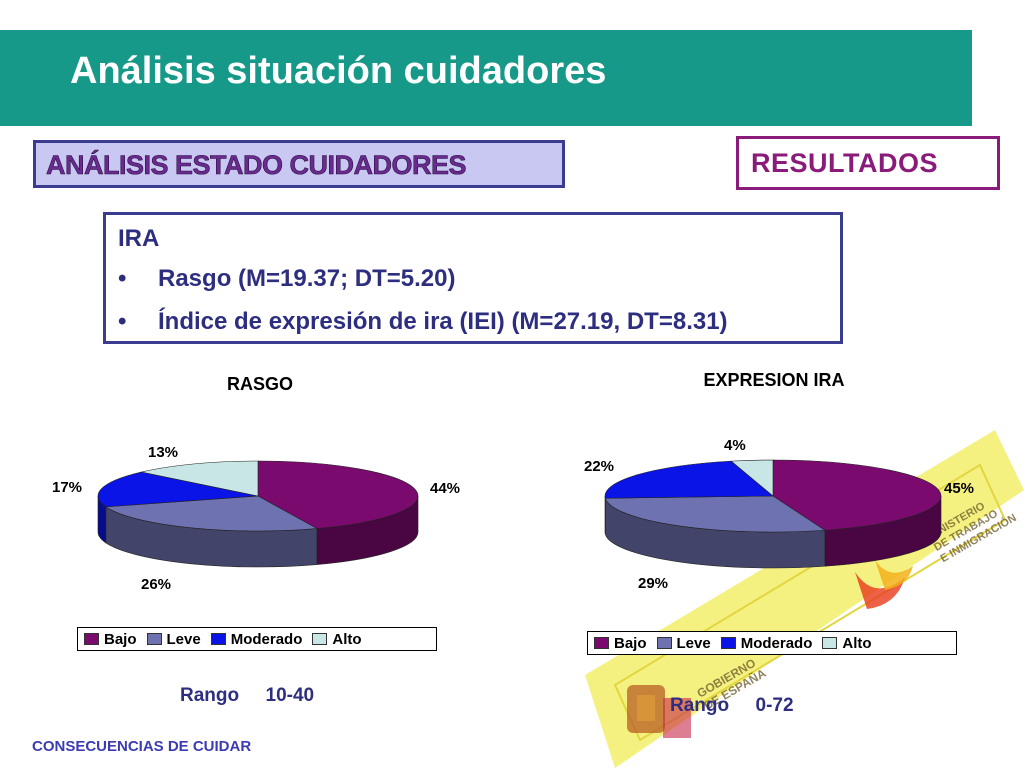 The width and height of the screenshot is (1024, 768). What do you see at coordinates (732, 705) in the screenshot?
I see `range-label-expresion: Rango 0-72` at bounding box center [732, 705].